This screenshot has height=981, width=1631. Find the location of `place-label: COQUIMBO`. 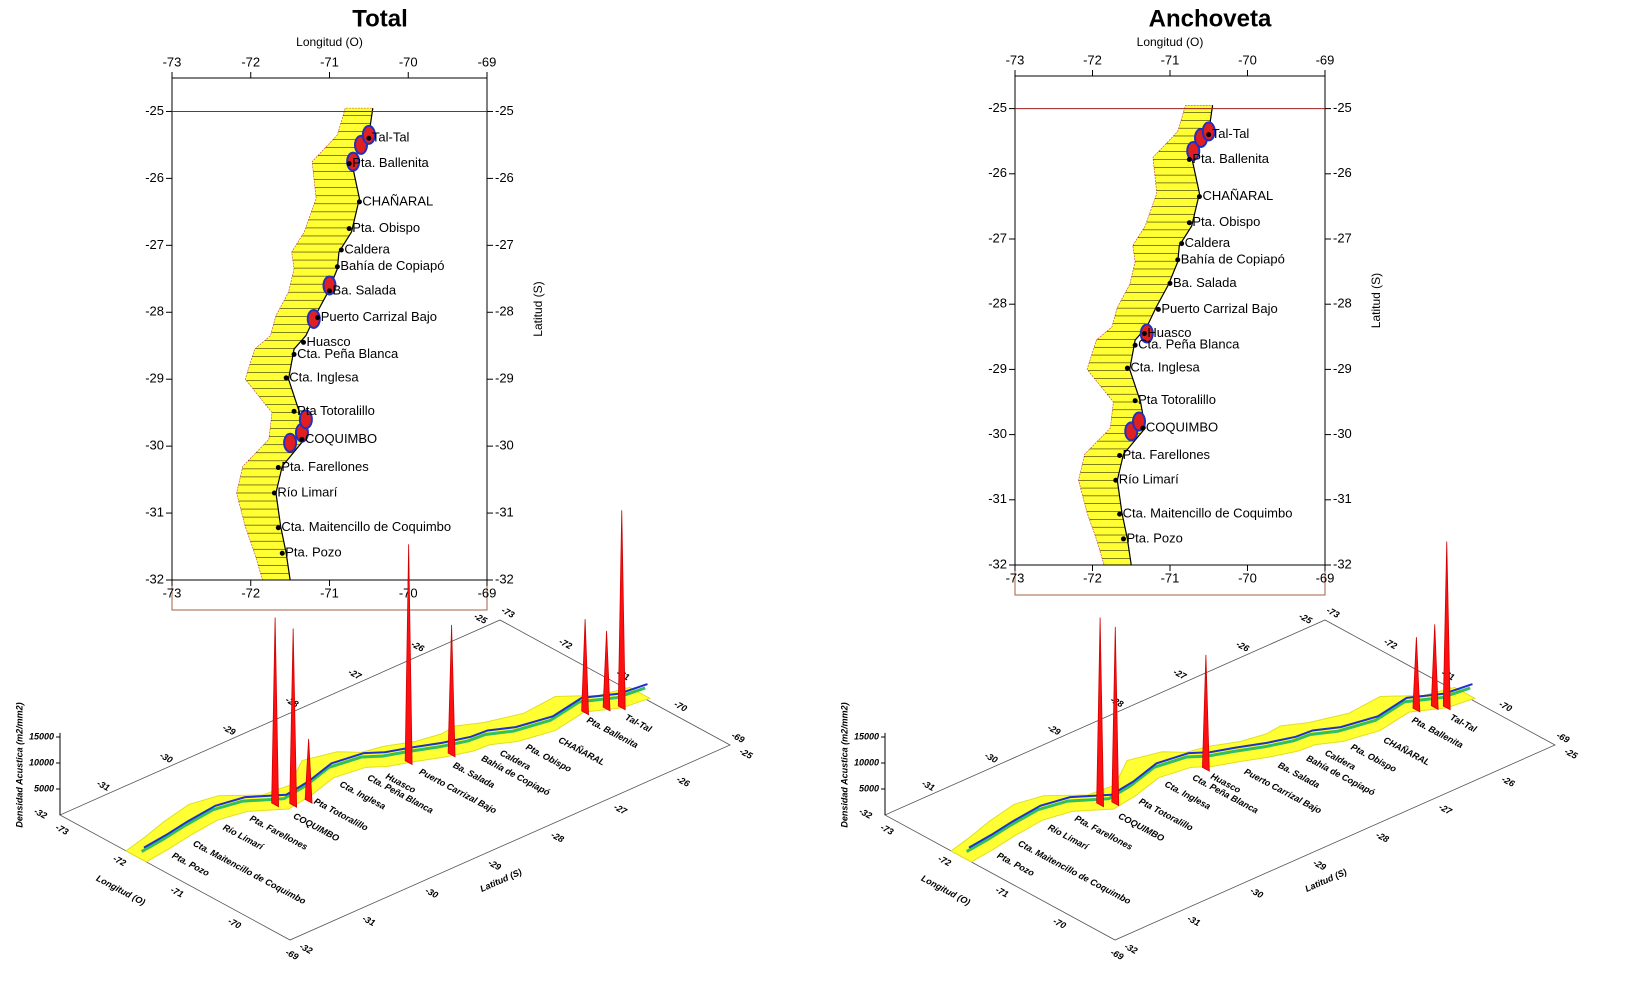

place-label: COQUIMBO is located at coordinates (1182, 427).